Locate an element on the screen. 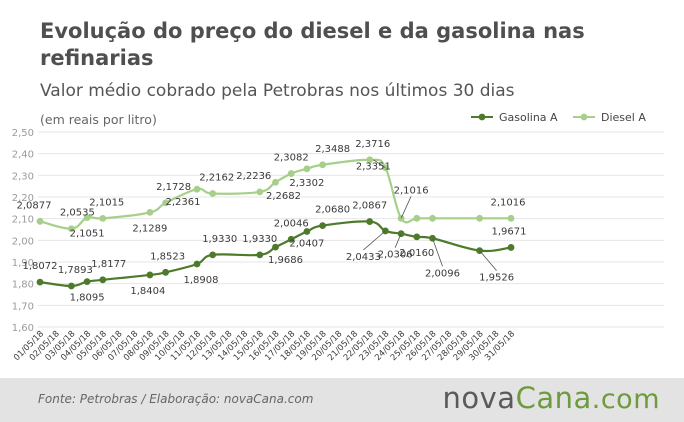 The image size is (684, 422). gasolina-data-label: 1,8908 is located at coordinates (201, 280).